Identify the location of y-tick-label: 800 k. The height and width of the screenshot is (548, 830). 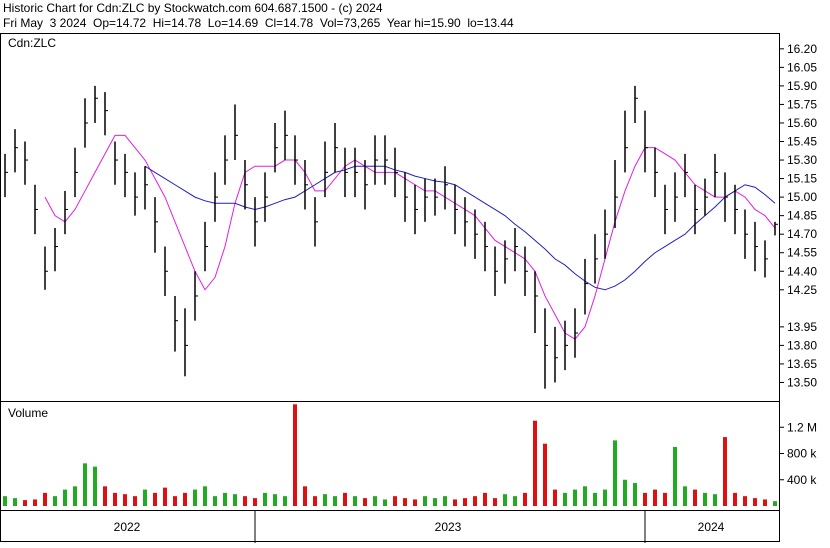
(802, 454).